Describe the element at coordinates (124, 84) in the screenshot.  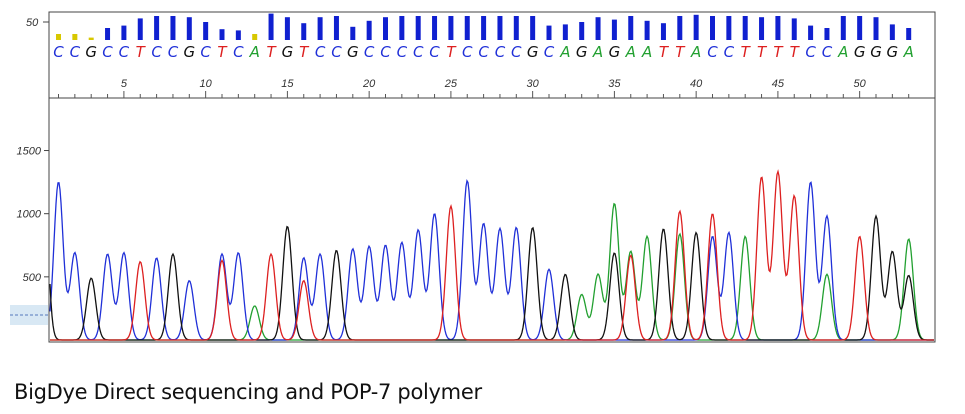
I see `position-tick-label: 5` at that location.